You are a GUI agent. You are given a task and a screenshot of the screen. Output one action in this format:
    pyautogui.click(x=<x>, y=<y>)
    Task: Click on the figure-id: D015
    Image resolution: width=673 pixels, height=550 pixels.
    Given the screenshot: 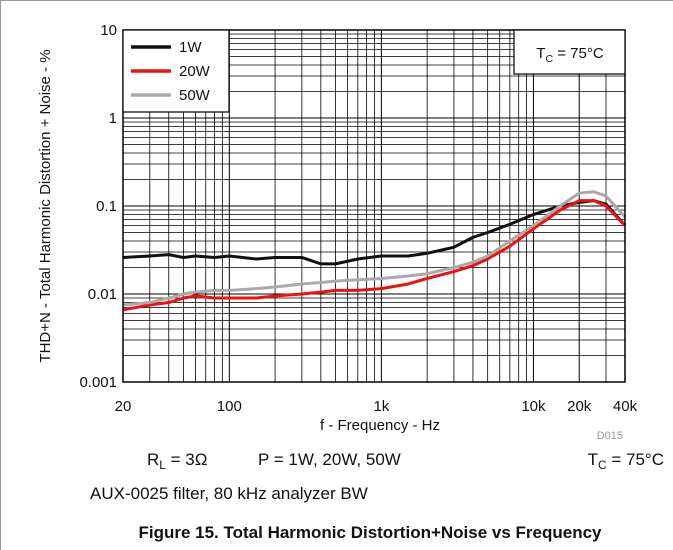 What is the action you would take?
    pyautogui.click(x=610, y=436)
    